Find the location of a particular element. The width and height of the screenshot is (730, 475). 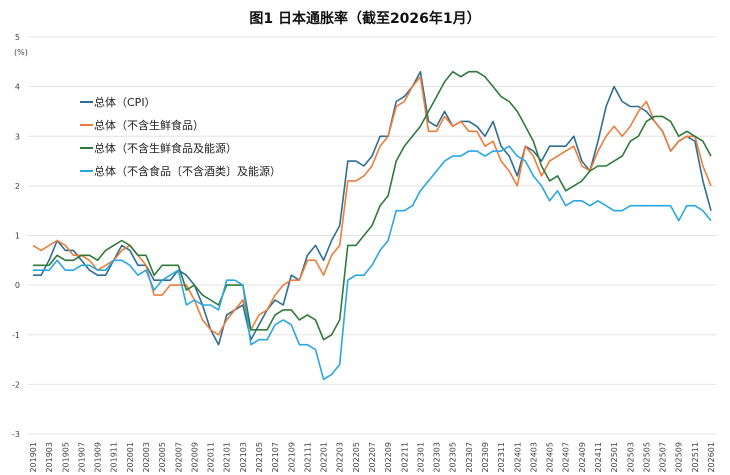

x-tick-label: 202203 is located at coordinates (340, 457).